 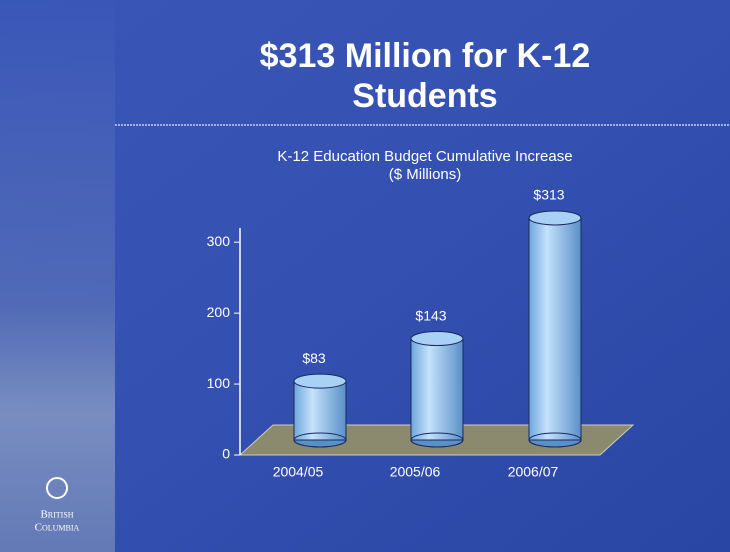 What do you see at coordinates (57, 528) in the screenshot?
I see `logo-text: Columbia` at bounding box center [57, 528].